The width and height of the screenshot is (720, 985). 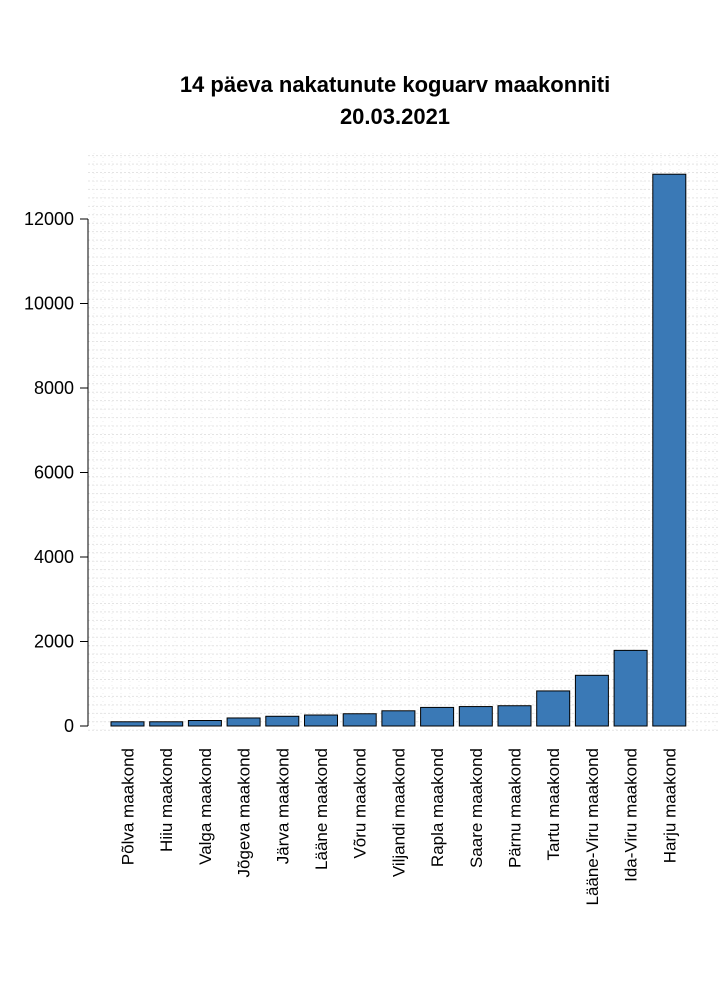 What do you see at coordinates (166, 800) in the screenshot?
I see `x-tick-label: Hiiu maakond` at bounding box center [166, 800].